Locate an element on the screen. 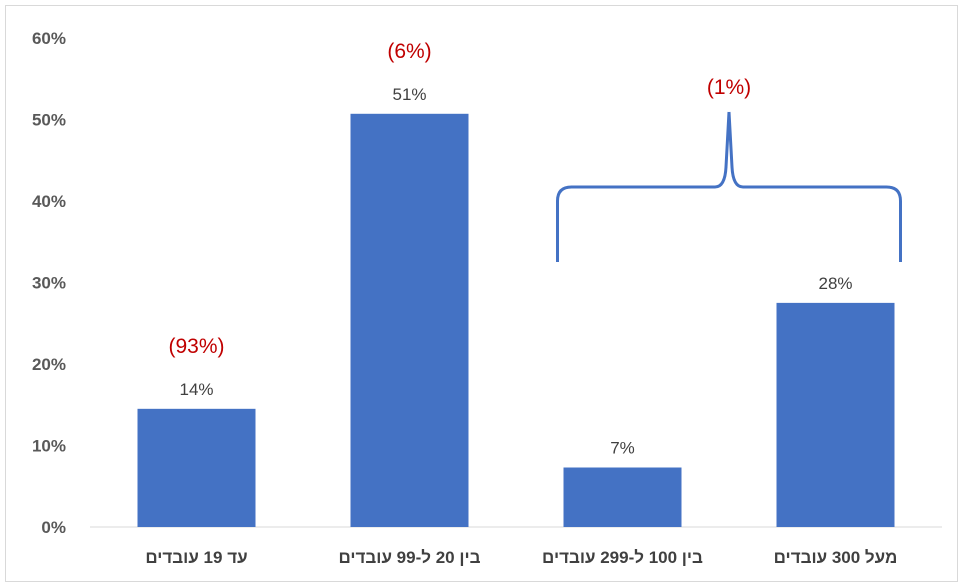 This screenshot has width=965, height=588. y-tick-label: 0% is located at coordinates (53, 527).